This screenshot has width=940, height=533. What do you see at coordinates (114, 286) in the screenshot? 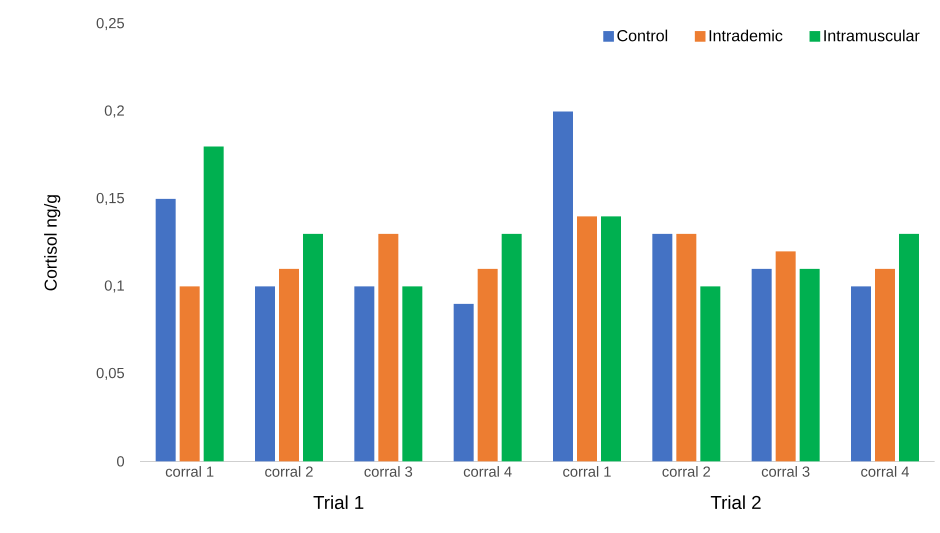
I see `y-tick-label: 0,1` at bounding box center [114, 286].